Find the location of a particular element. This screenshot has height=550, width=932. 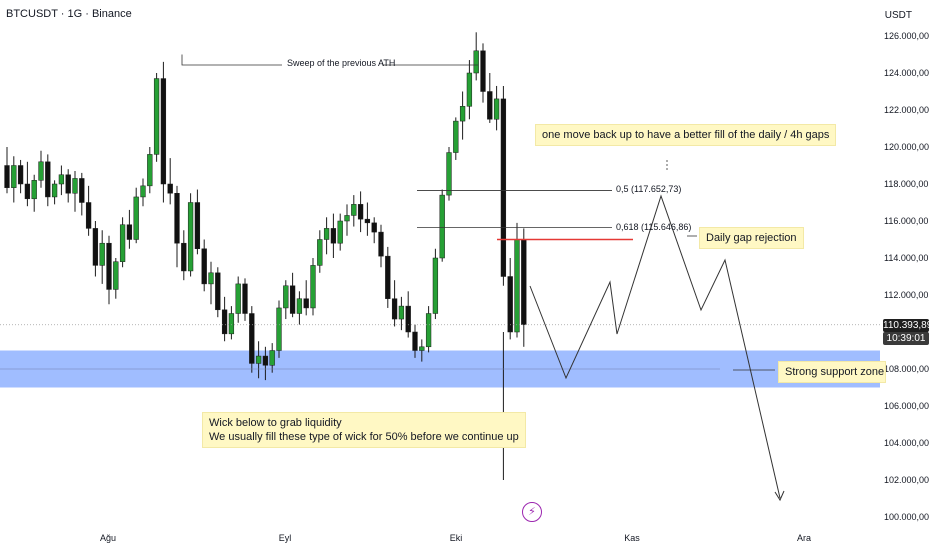

price-tick-label: 104.000,00 is located at coordinates (906, 443).